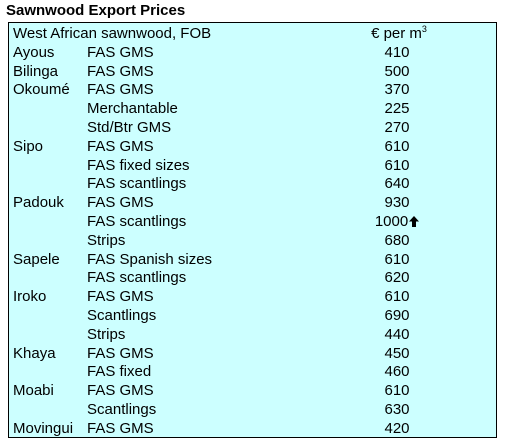  I want to click on price-value: 420, so click(397, 428).